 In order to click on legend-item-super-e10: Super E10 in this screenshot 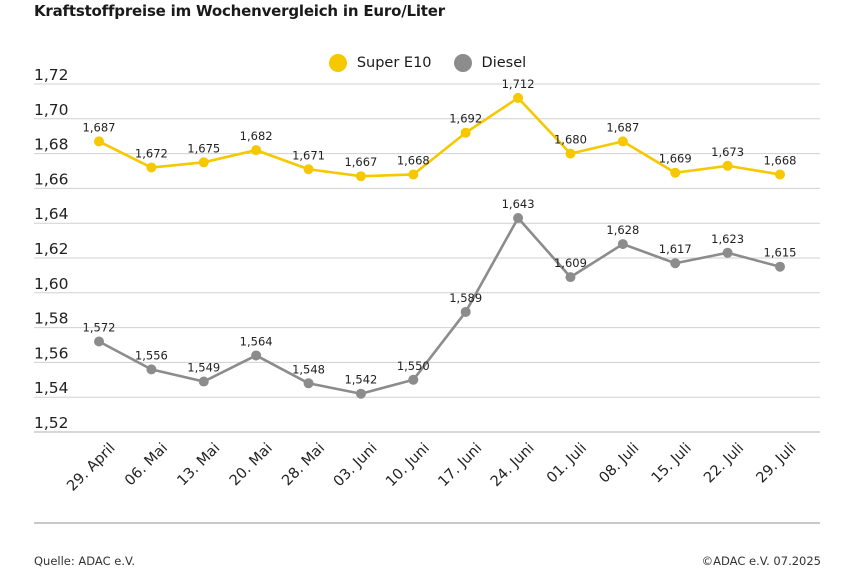, I will do `click(380, 63)`.